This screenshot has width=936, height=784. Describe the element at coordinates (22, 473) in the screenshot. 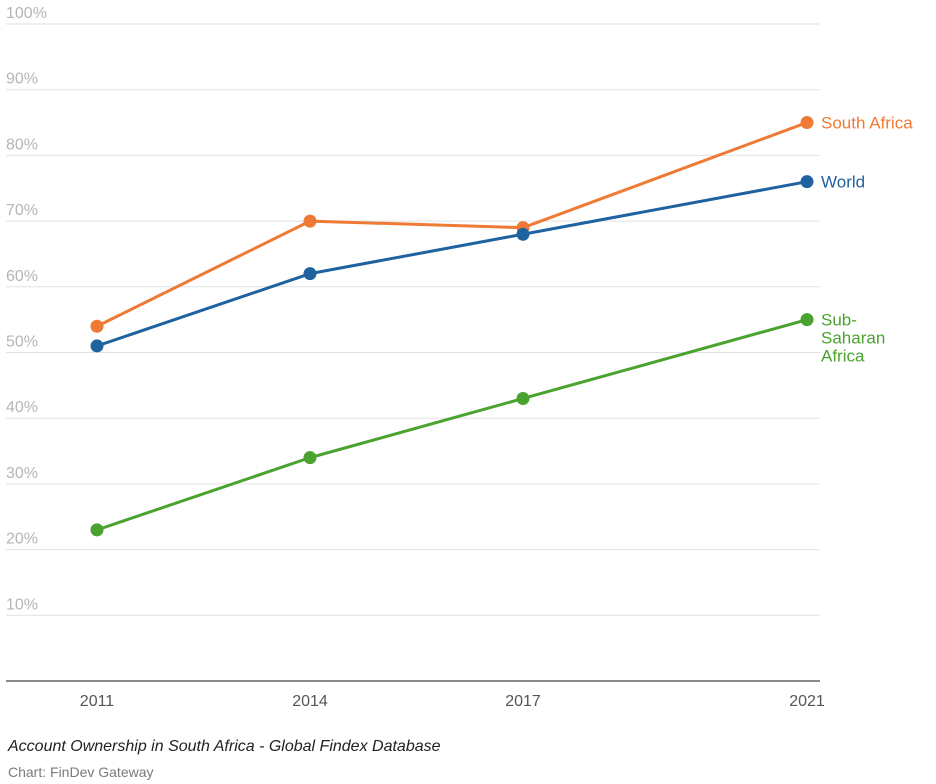

I see `y-tick-label: 30%` at that location.